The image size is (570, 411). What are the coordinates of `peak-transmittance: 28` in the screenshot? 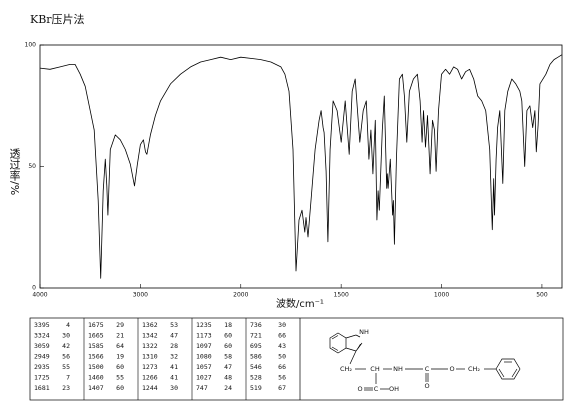 It's located at (174, 346).